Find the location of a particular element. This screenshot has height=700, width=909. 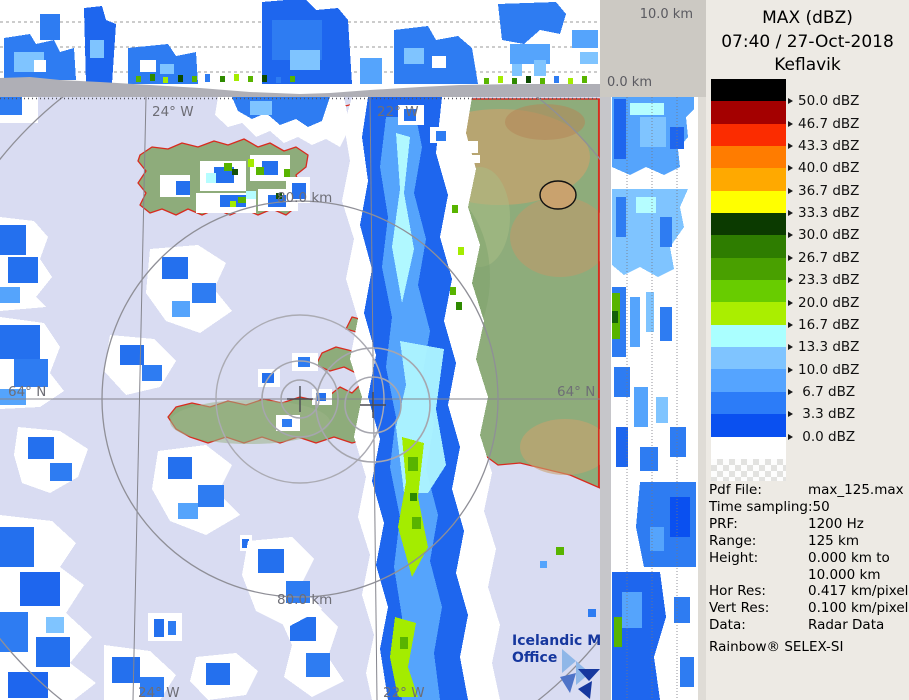

label-64n-left: 64° N is located at coordinates (27, 392).